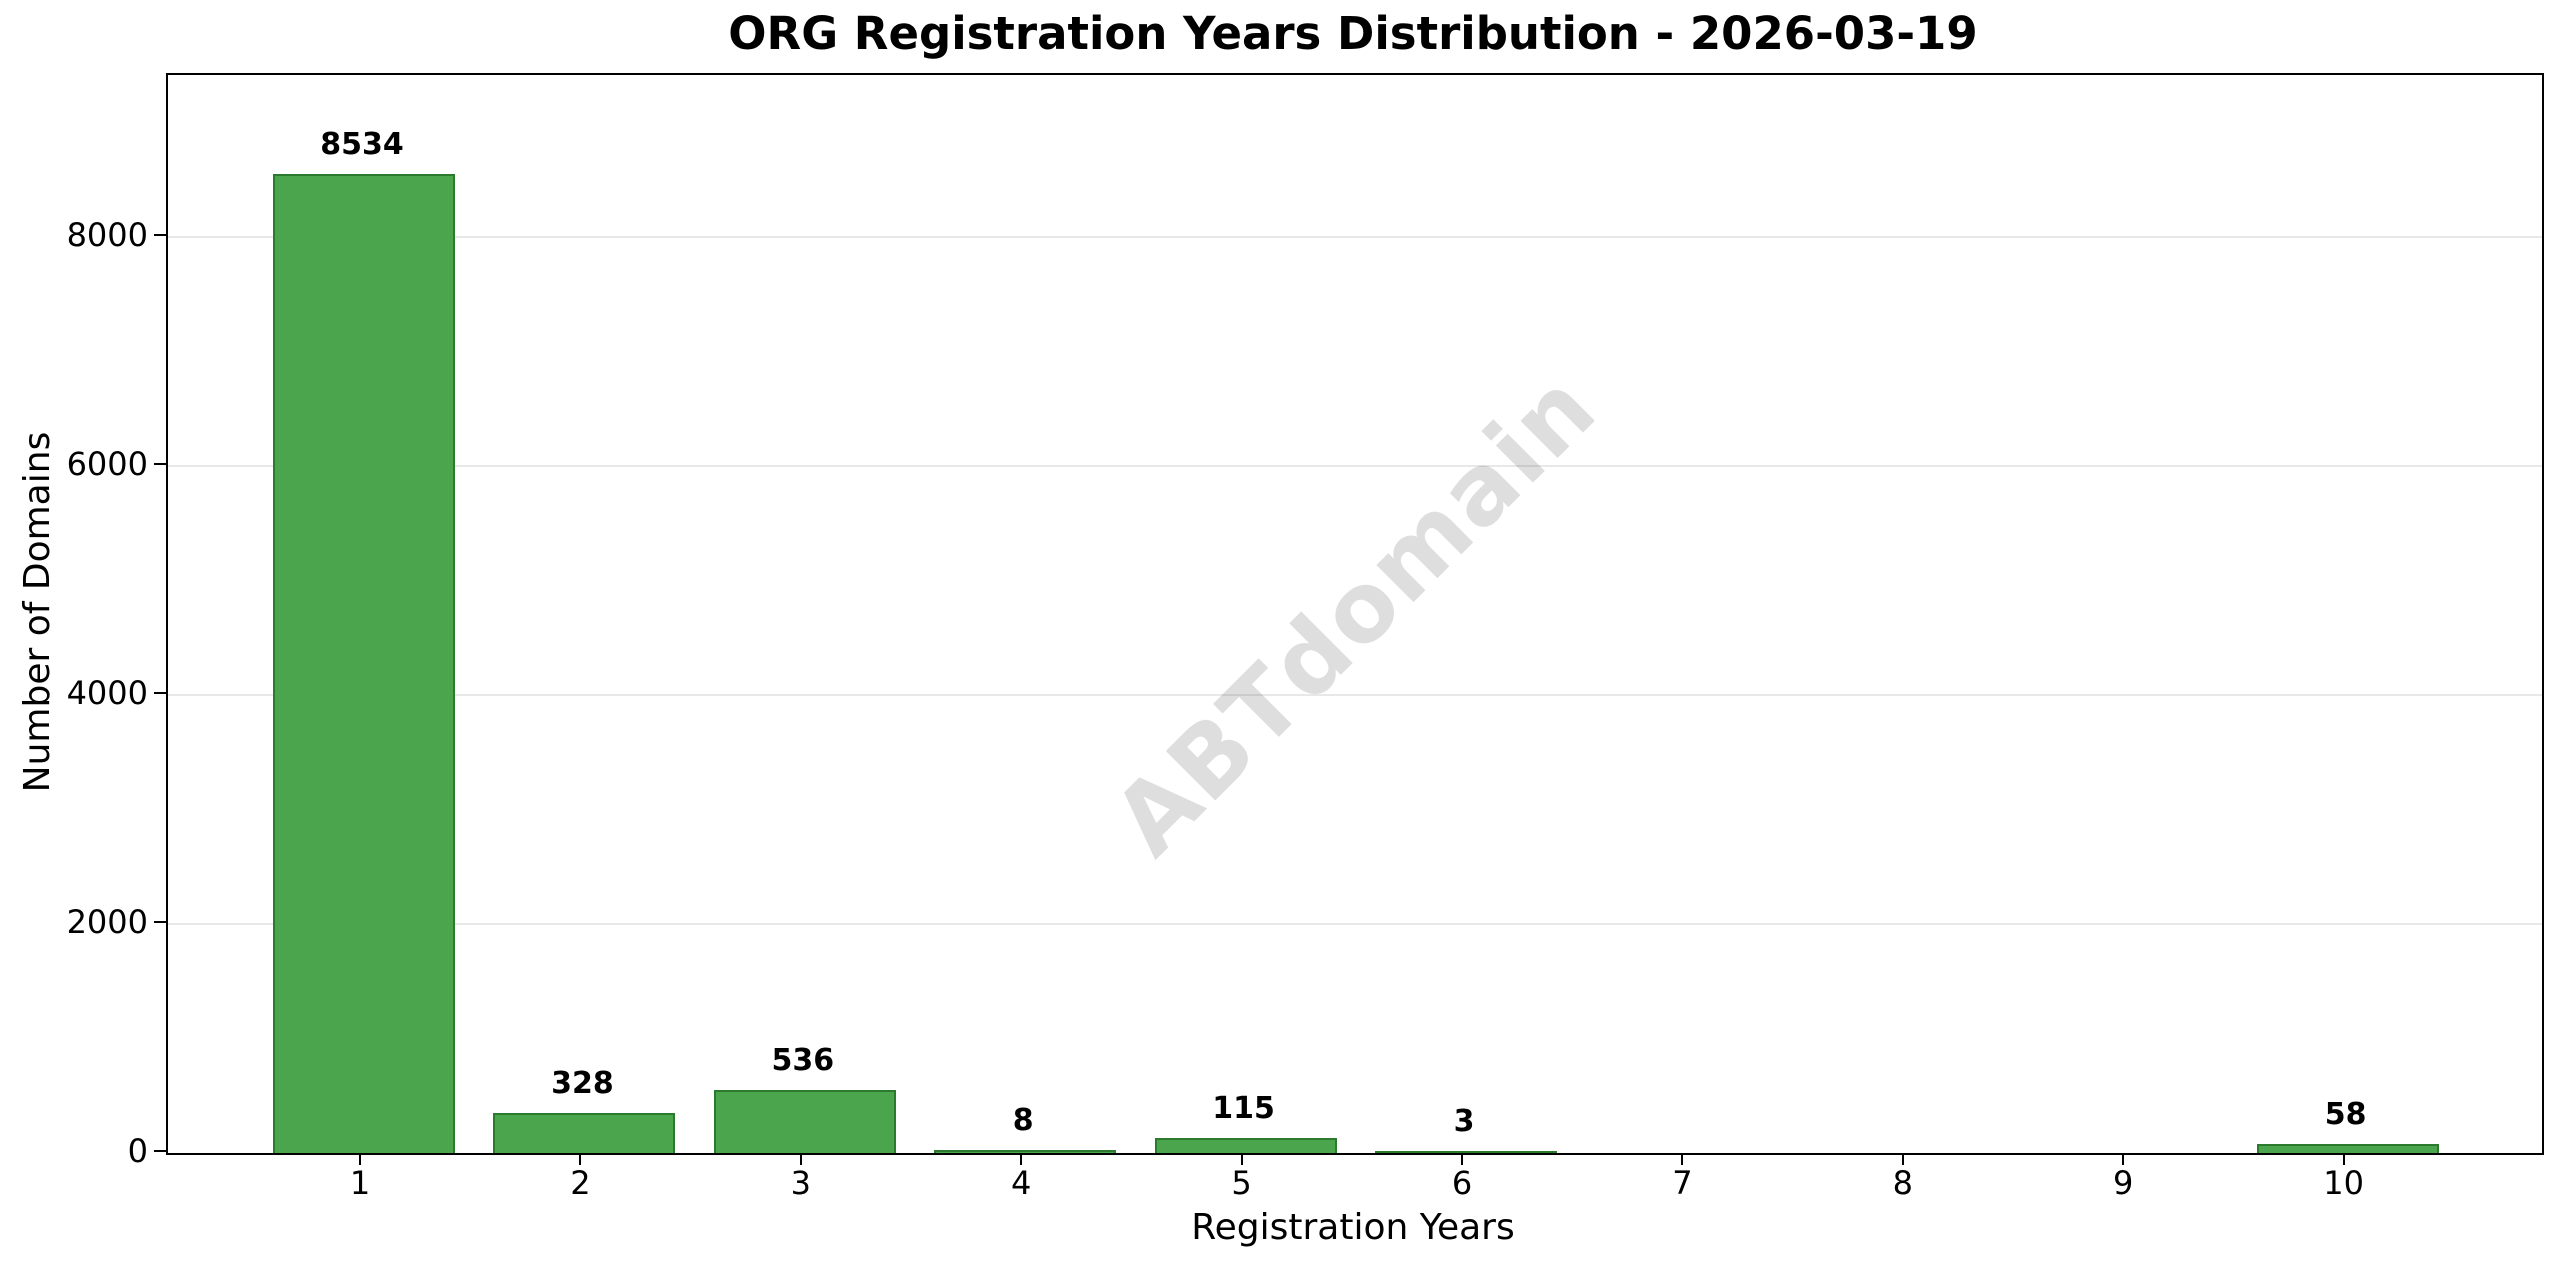 Image resolution: width=2560 pixels, height=1271 pixels. What do you see at coordinates (137, 1151) in the screenshot?
I see `y-tick-label: 0` at bounding box center [137, 1151].